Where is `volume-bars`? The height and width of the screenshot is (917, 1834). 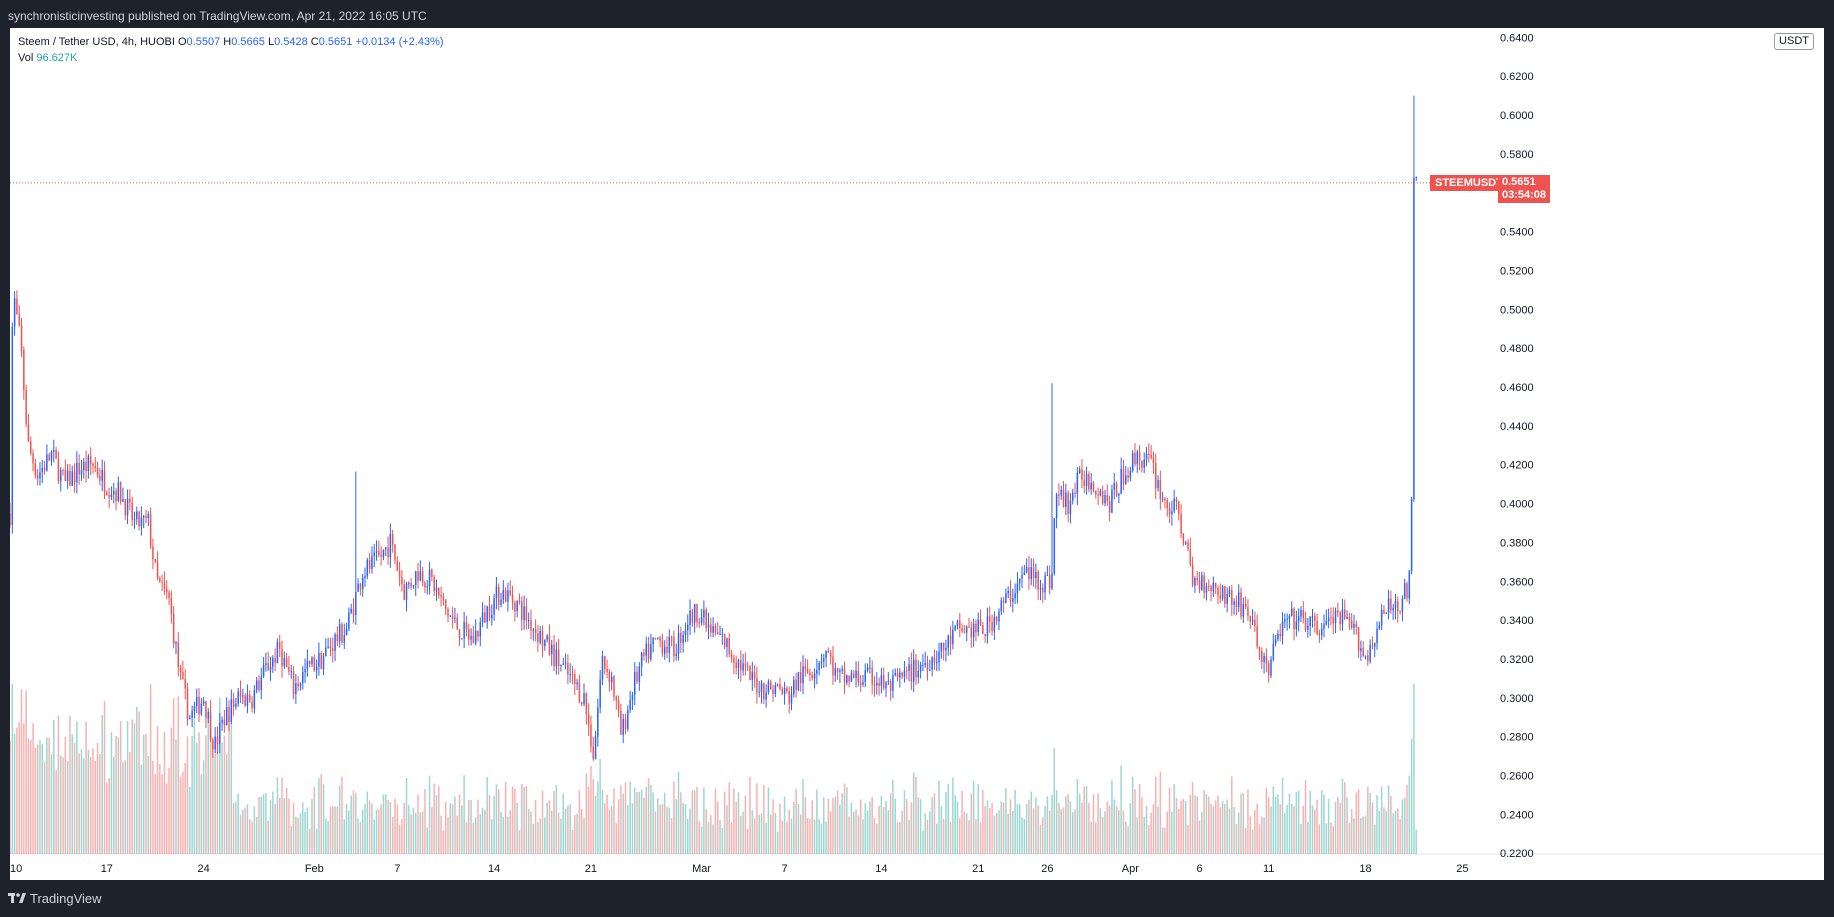 volume-bars is located at coordinates (713, 769).